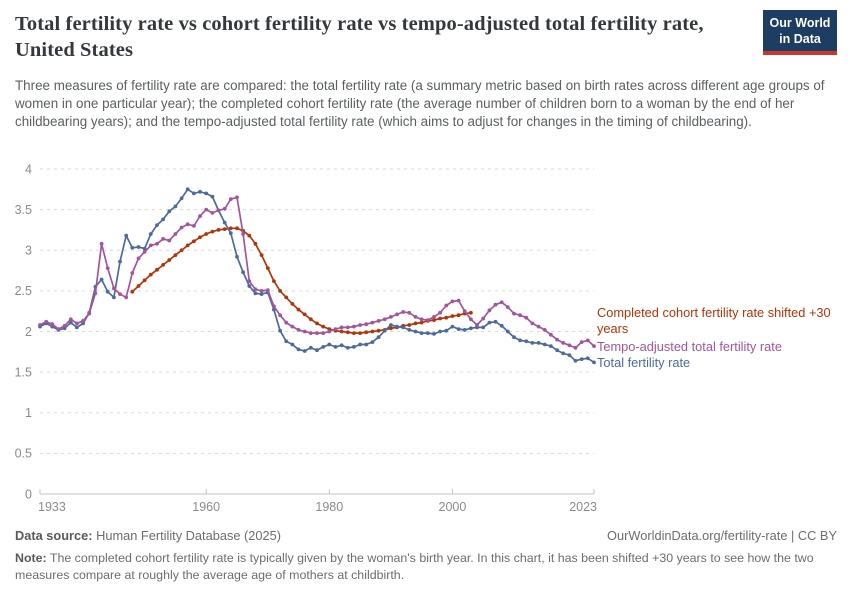 The image size is (850, 600). I want to click on svg-text: 1, so click(28, 413).